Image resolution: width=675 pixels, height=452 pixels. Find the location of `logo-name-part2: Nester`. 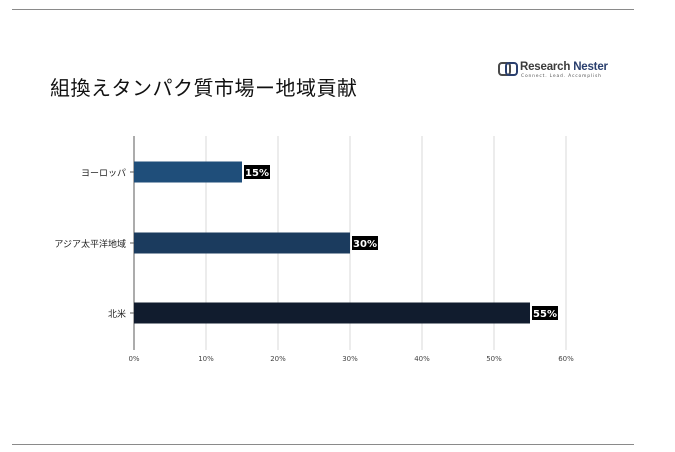

logo-name-part2: Nester is located at coordinates (590, 67).